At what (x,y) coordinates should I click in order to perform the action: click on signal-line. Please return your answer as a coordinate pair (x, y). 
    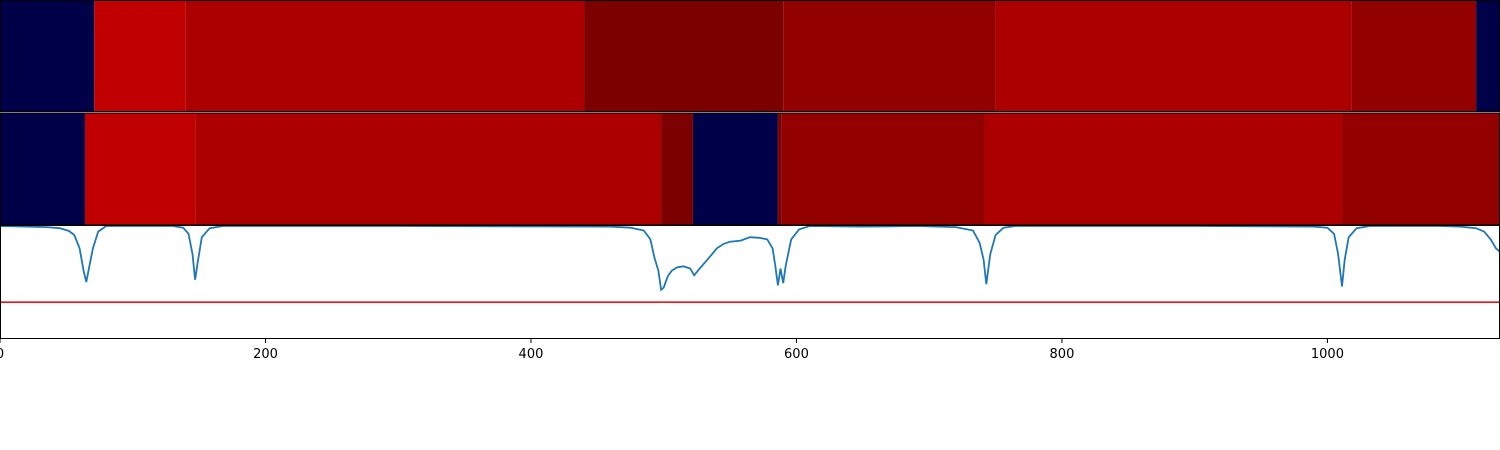
    Looking at the image, I should click on (750, 258).